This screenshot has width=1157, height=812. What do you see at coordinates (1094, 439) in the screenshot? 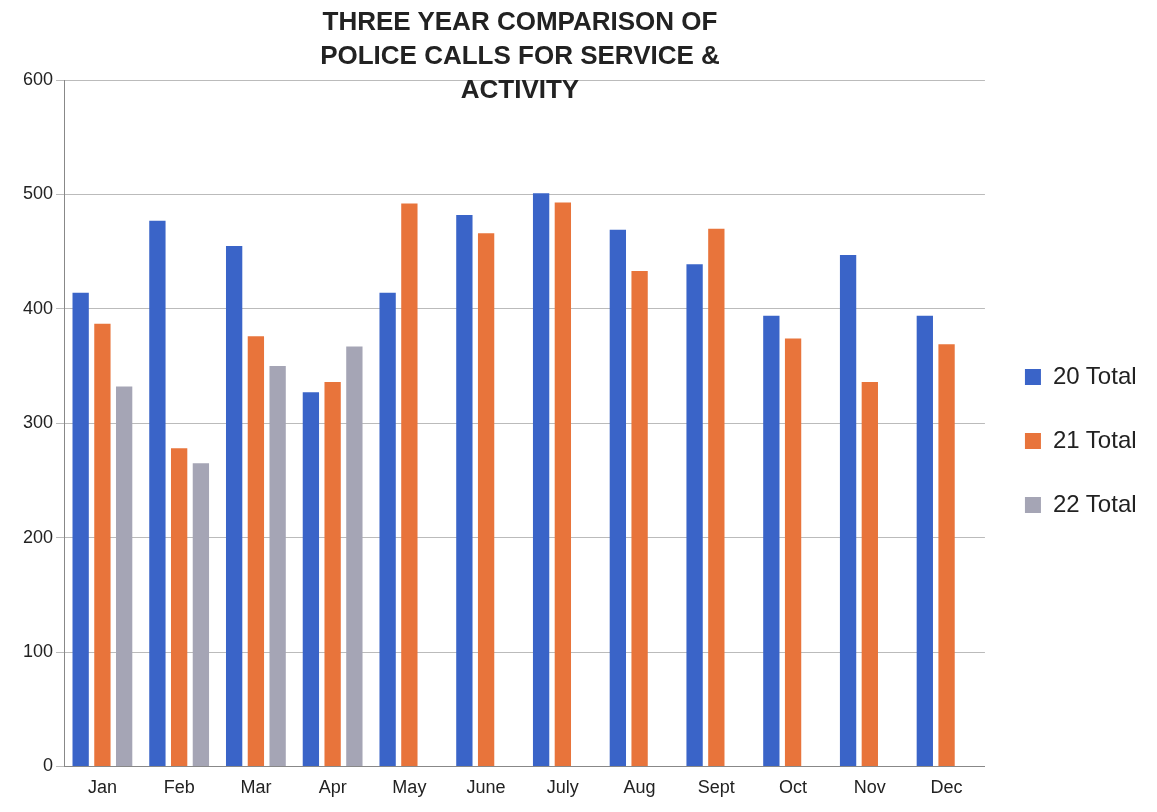
I see `legend-label: 21 Total` at bounding box center [1094, 439].